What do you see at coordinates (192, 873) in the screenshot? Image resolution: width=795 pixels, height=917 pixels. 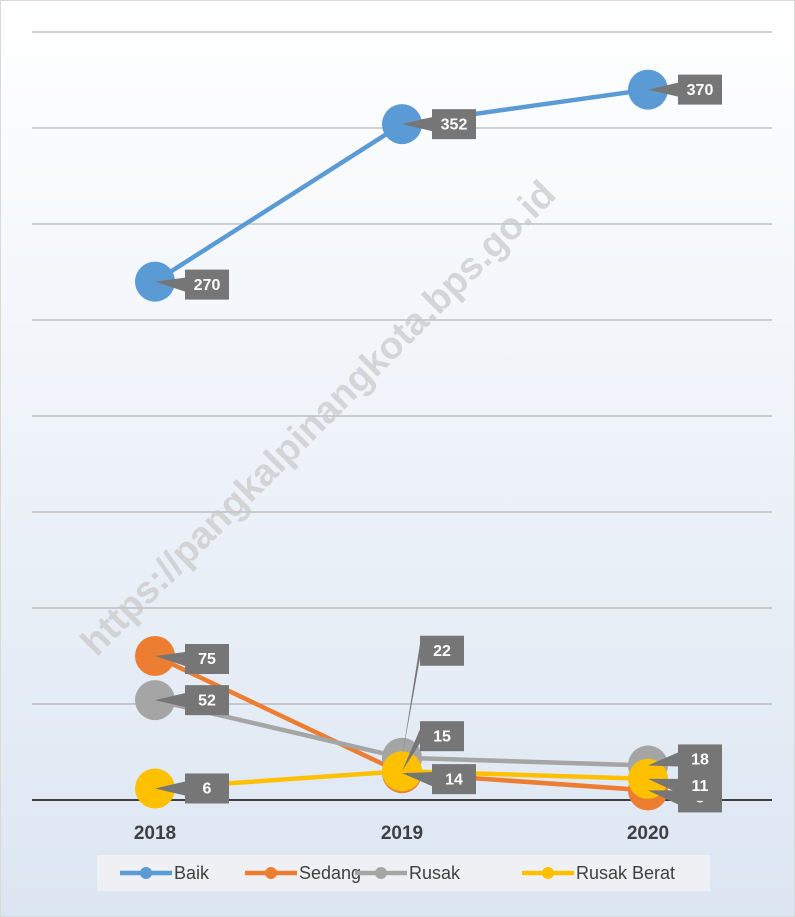 I see `legend-label: Baik` at bounding box center [192, 873].